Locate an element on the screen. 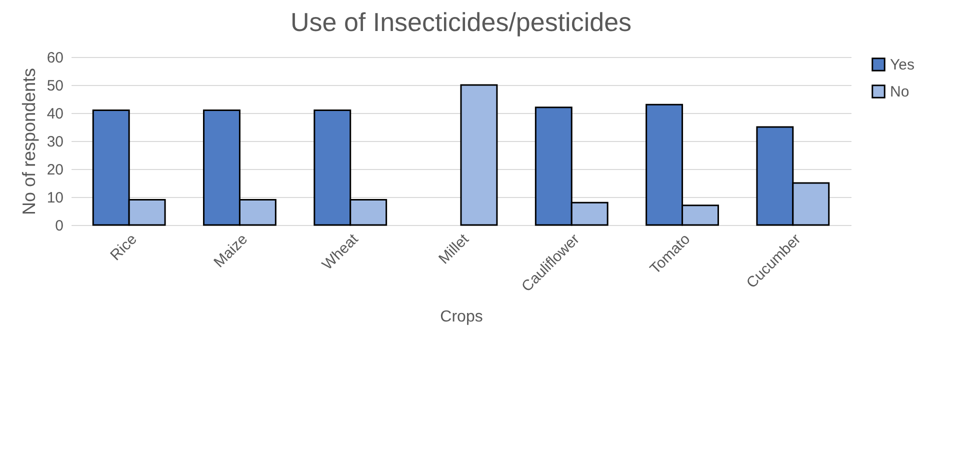  y-axis-title: No of respondents is located at coordinates (28, 142).